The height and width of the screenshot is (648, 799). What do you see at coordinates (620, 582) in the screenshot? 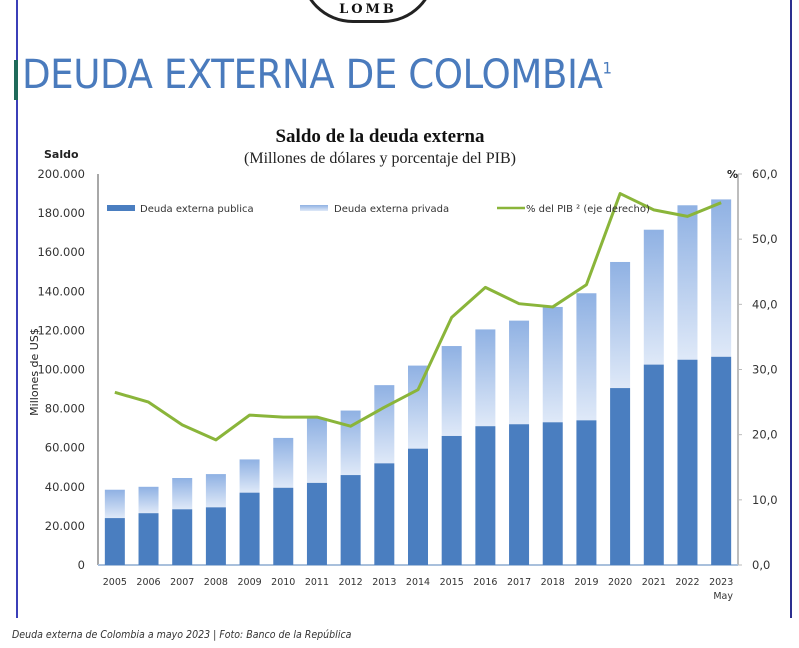
I see `x-tick-label: 2020` at bounding box center [620, 582].